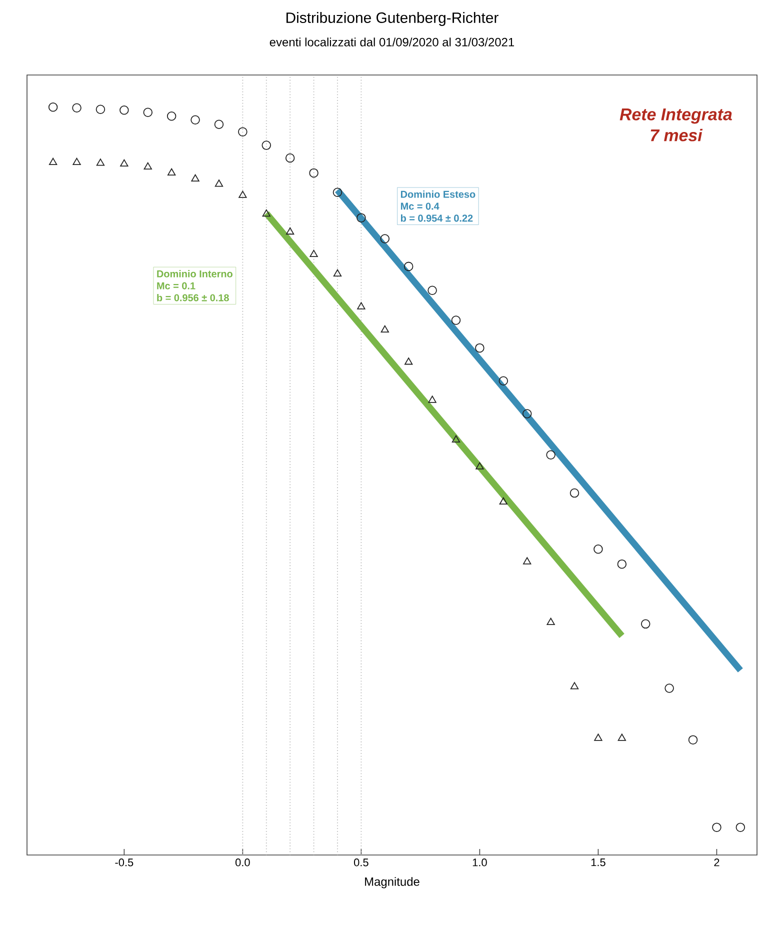  Describe the element at coordinates (436, 218) in the screenshot. I see `annotation: b = 0.954 ± 0.22` at that location.